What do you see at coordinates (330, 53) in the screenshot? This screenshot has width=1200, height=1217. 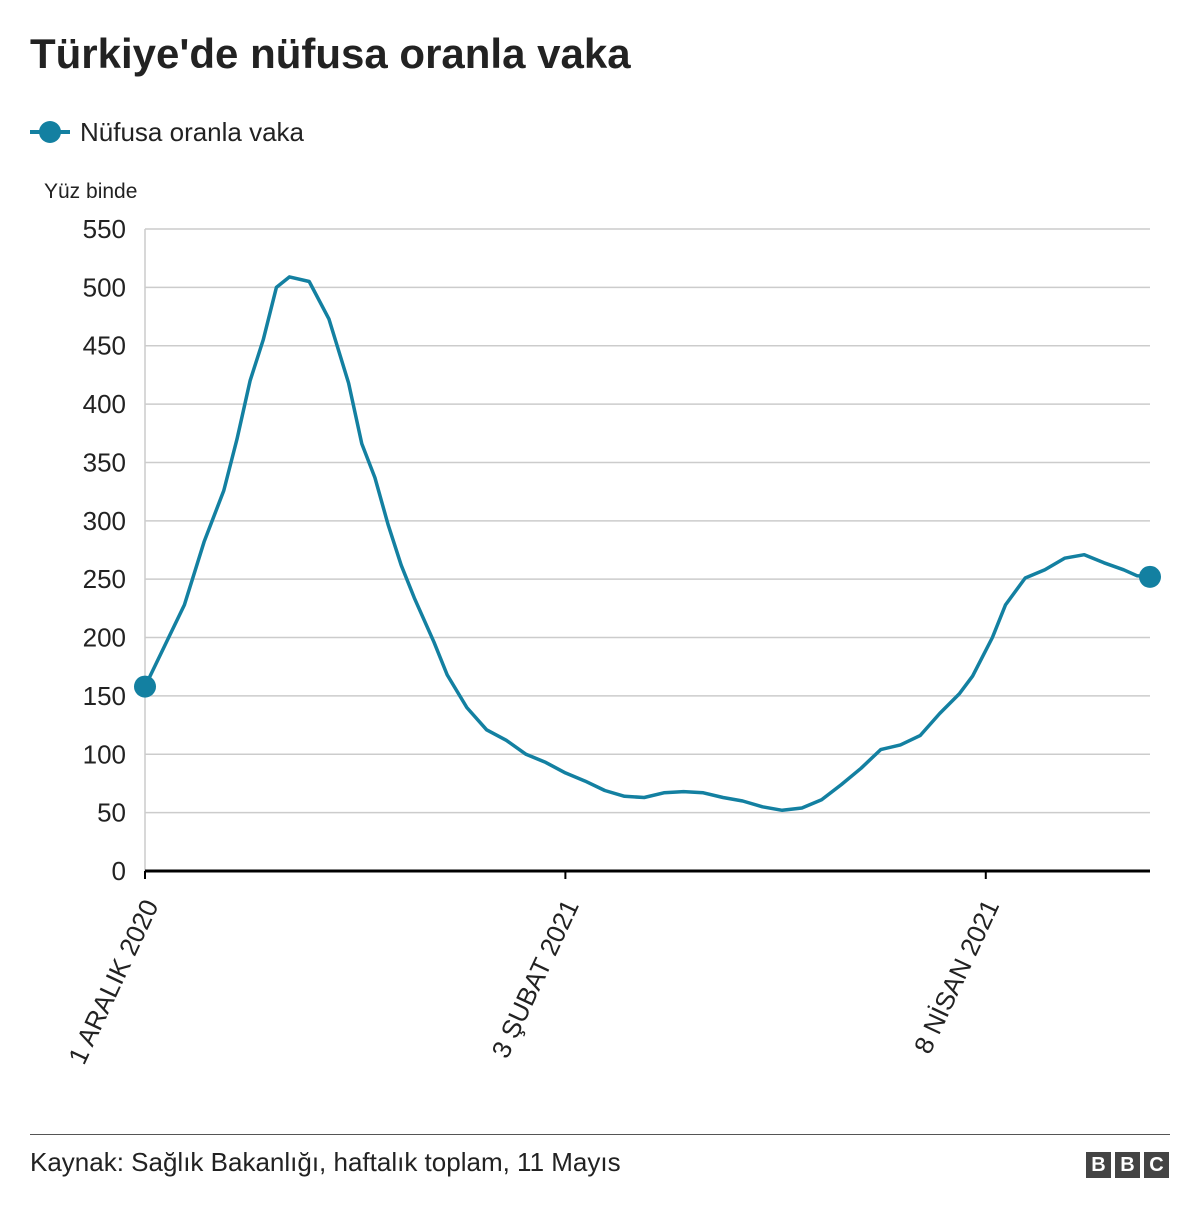 I see `chart-title: Türkiye'de nüfusa oranla vaka` at bounding box center [330, 53].